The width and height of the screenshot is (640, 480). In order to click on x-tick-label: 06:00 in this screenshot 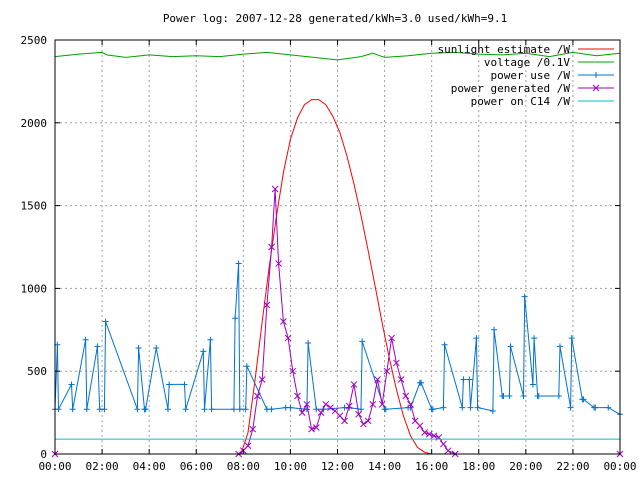, I will do `click(196, 466)`.